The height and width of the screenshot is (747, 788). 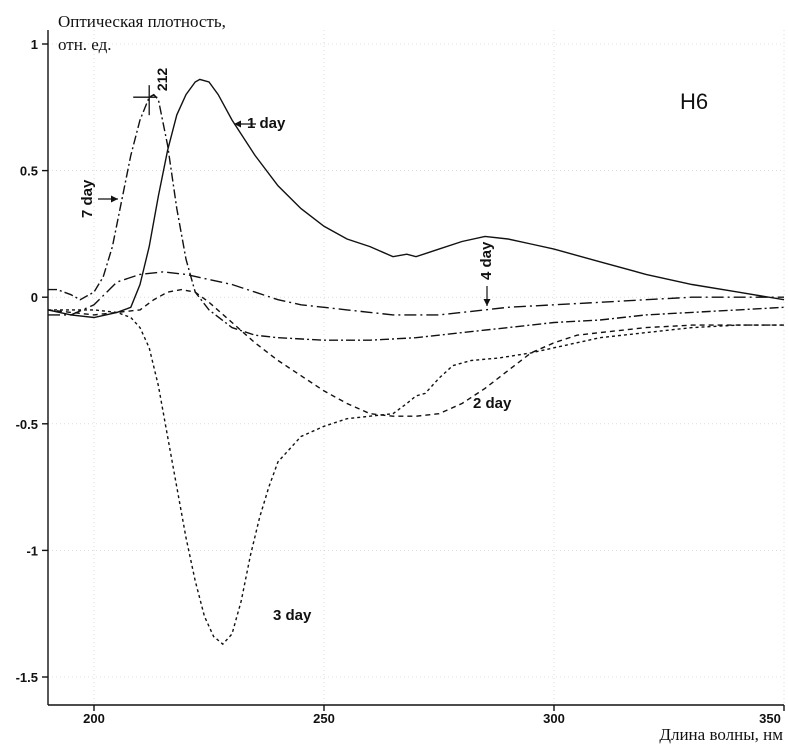 I want to click on series-label-4-day: 4 day, so click(x=486, y=260).